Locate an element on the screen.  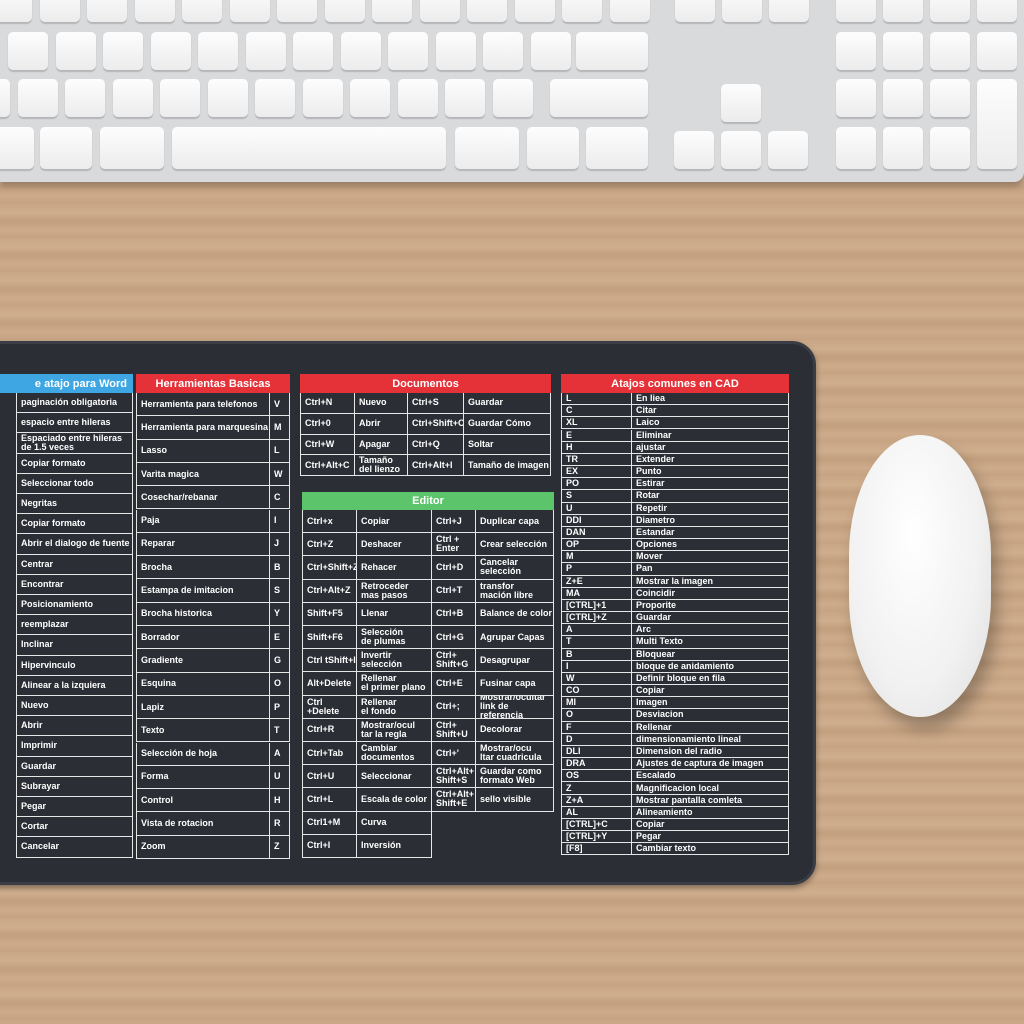
cell: Mostrar/ocul tar la regla is located at coordinates (394, 730).